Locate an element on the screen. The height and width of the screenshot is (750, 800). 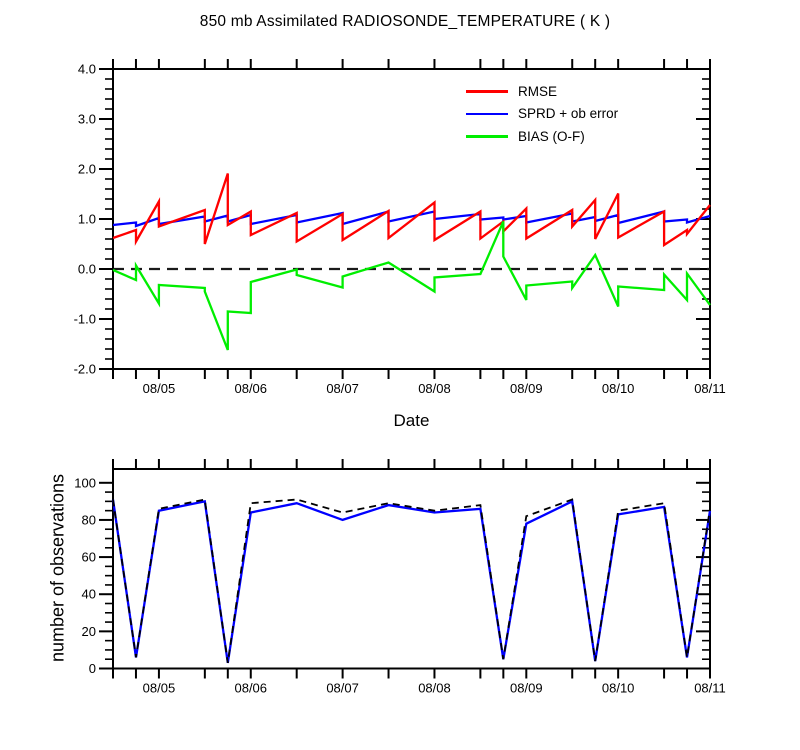
y-tick-label: 20 is located at coordinates (89, 631).